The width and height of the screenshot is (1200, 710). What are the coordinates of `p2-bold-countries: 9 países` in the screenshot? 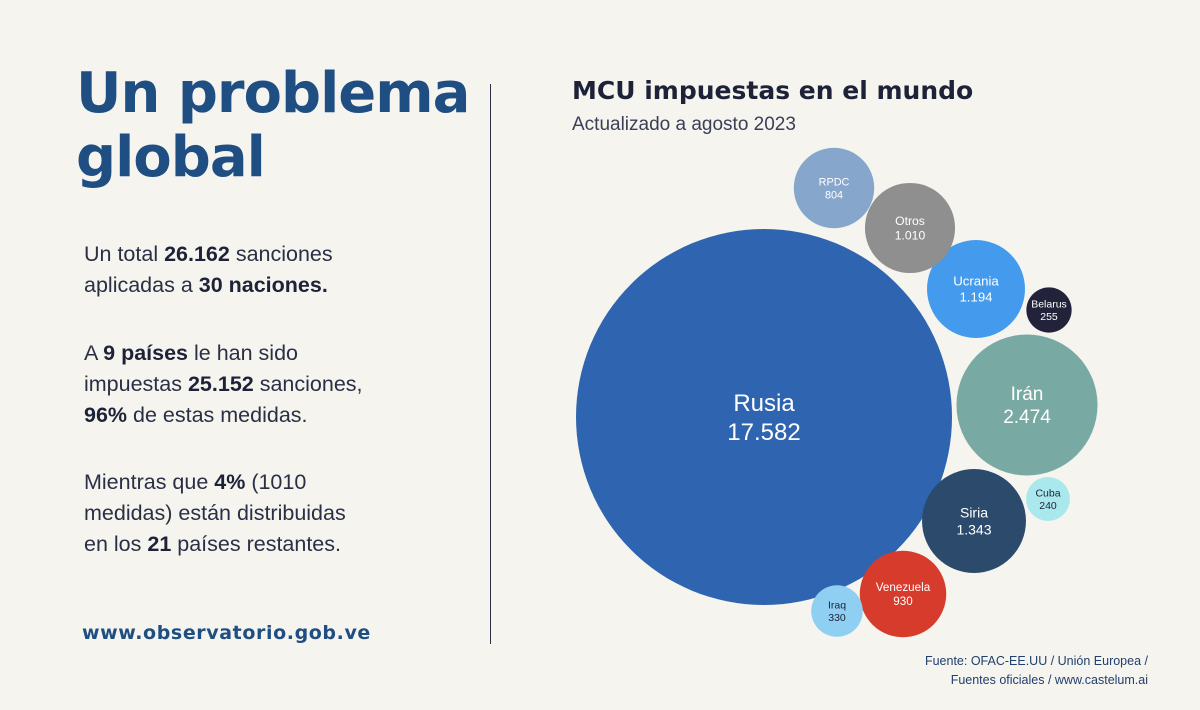 It's located at (146, 353).